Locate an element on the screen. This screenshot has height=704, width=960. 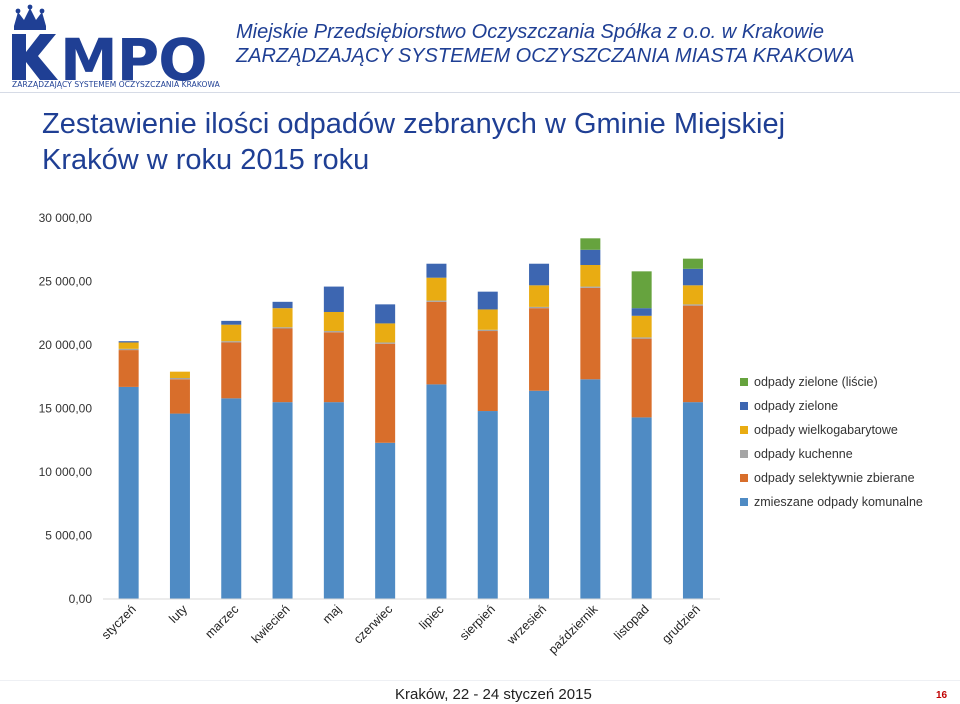
legend-item: odpady zielone is located at coordinates (831, 406).